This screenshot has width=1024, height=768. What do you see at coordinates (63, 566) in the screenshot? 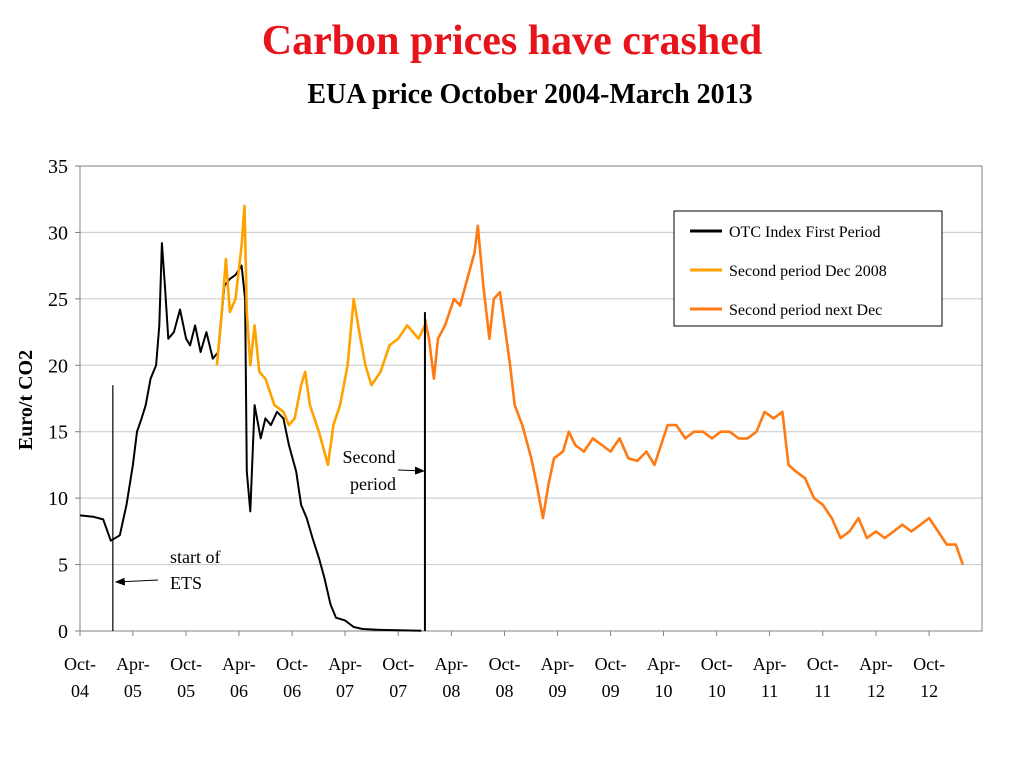
I see `y-tick-label: 5` at bounding box center [63, 566].